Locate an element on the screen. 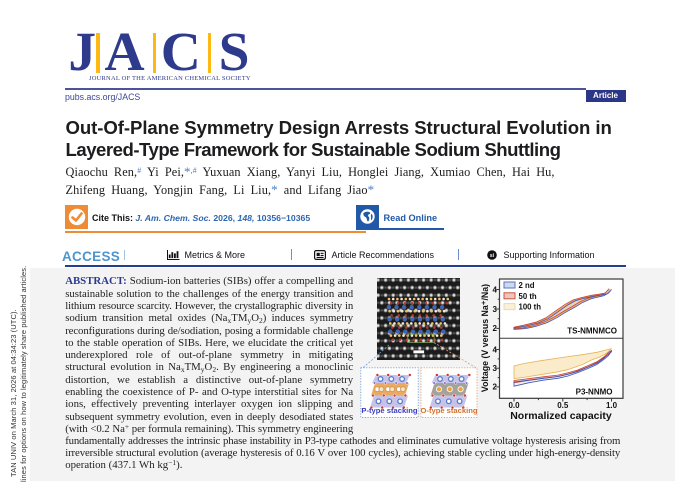  svg-text: O-type stacking is located at coordinates (449, 410).